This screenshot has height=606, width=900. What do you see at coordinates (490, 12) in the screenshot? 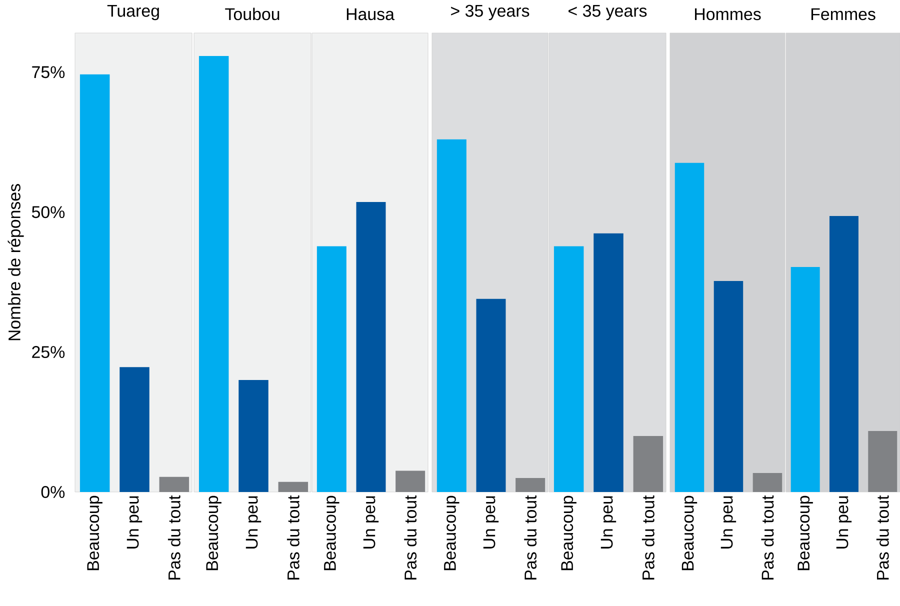
I see `chart-title: > 35 years` at bounding box center [490, 12].